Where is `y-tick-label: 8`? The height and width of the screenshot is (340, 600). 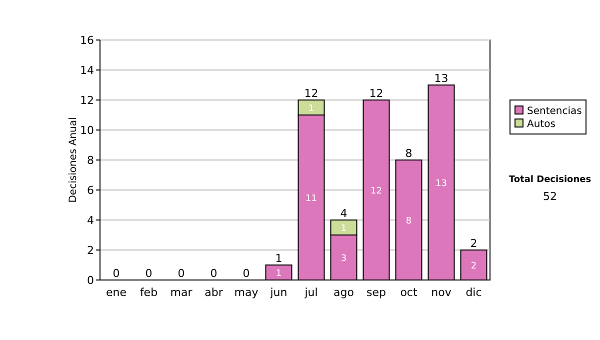
y-tick-label: 8 is located at coordinates (90, 160).